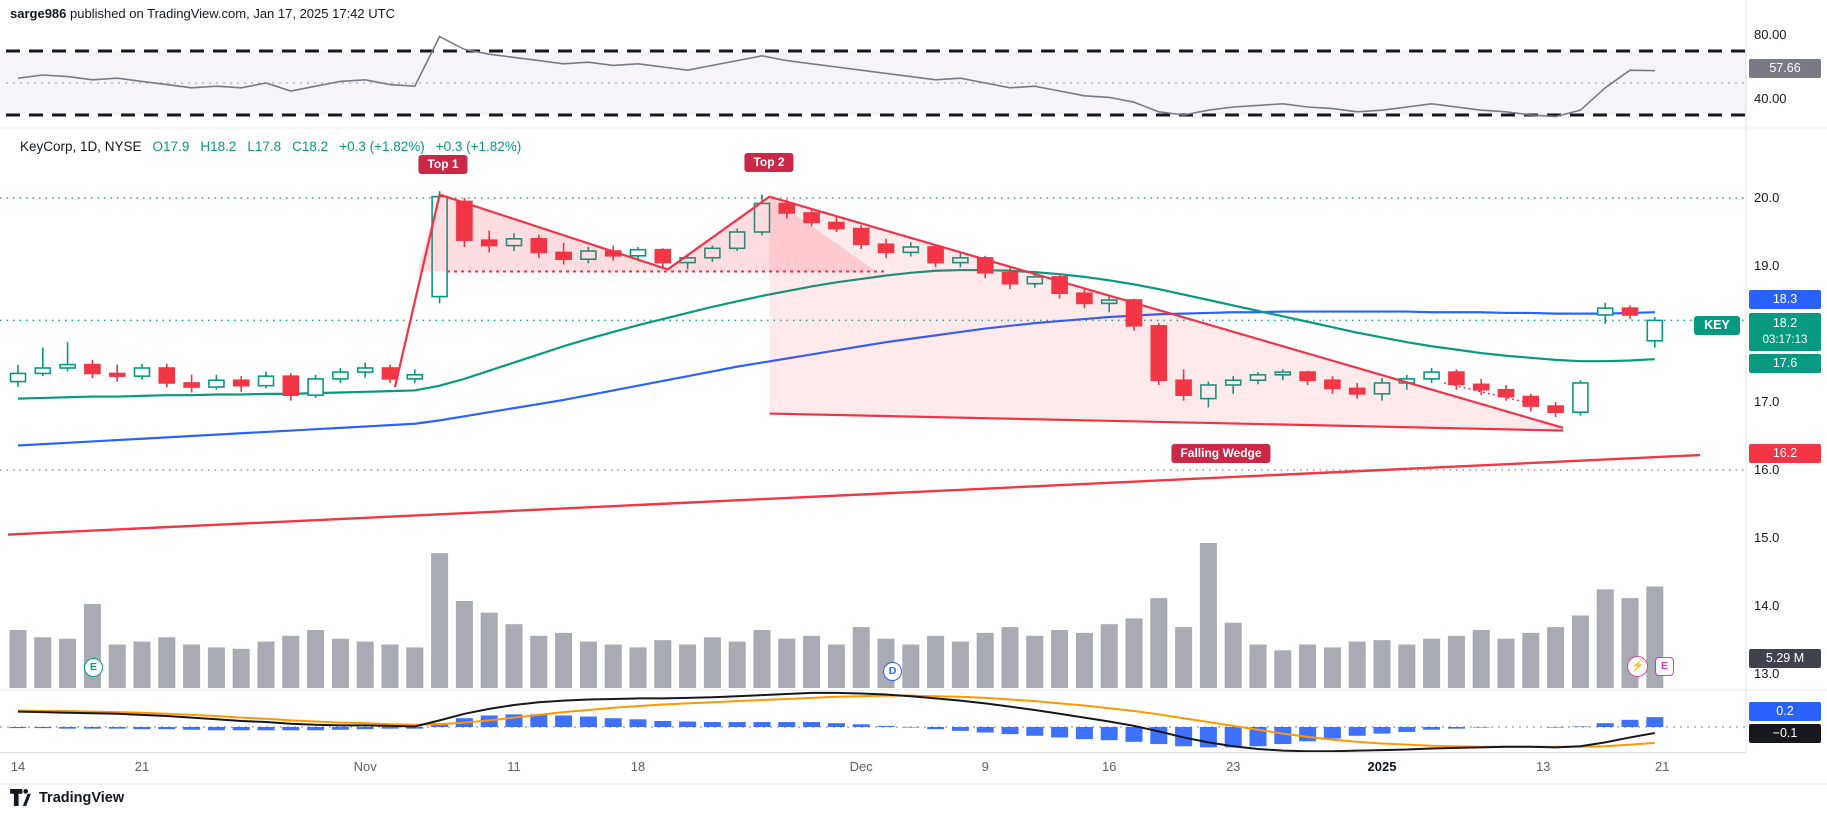 The image size is (1827, 813). I want to click on price-label-14: 14.0, so click(1767, 605).